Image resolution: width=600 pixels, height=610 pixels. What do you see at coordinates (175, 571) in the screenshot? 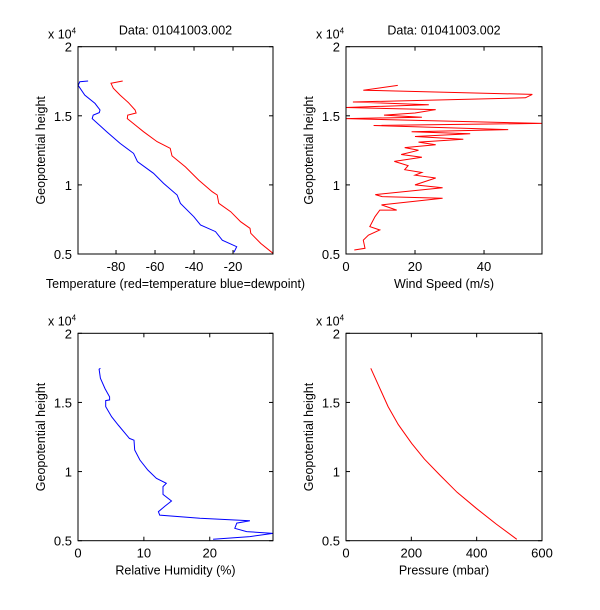
I see `x-axis-label: Relative Humidity (%)` at bounding box center [175, 571].